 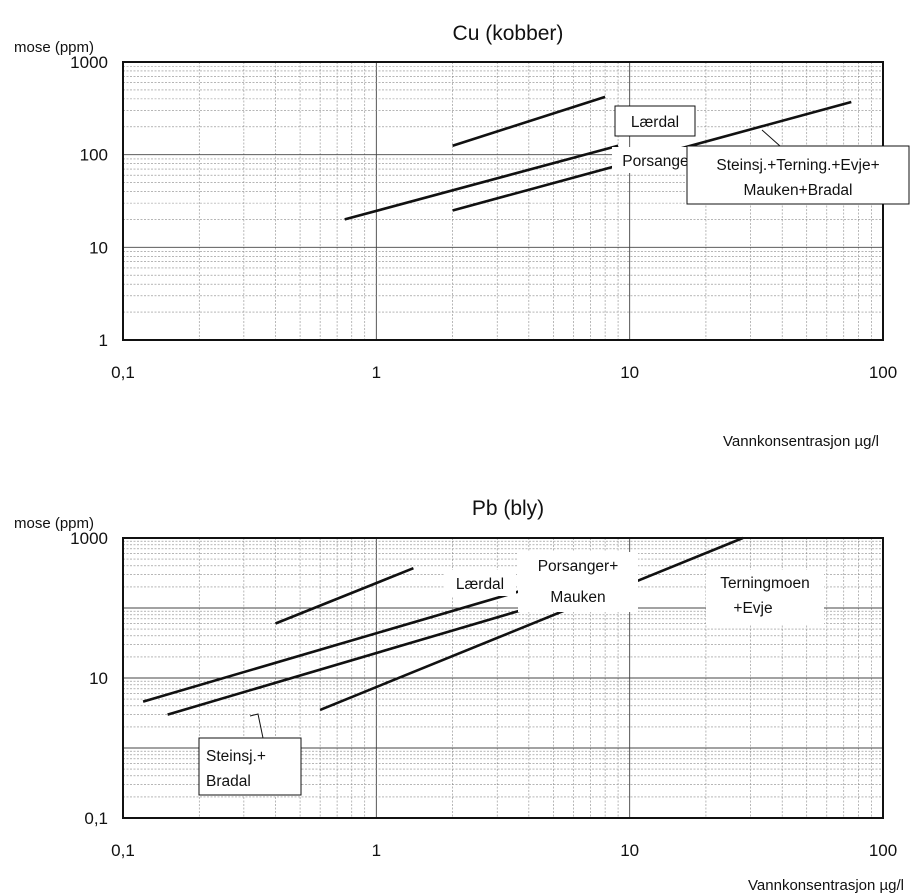 I want to click on y-tick-label: 1, so click(x=103, y=340).